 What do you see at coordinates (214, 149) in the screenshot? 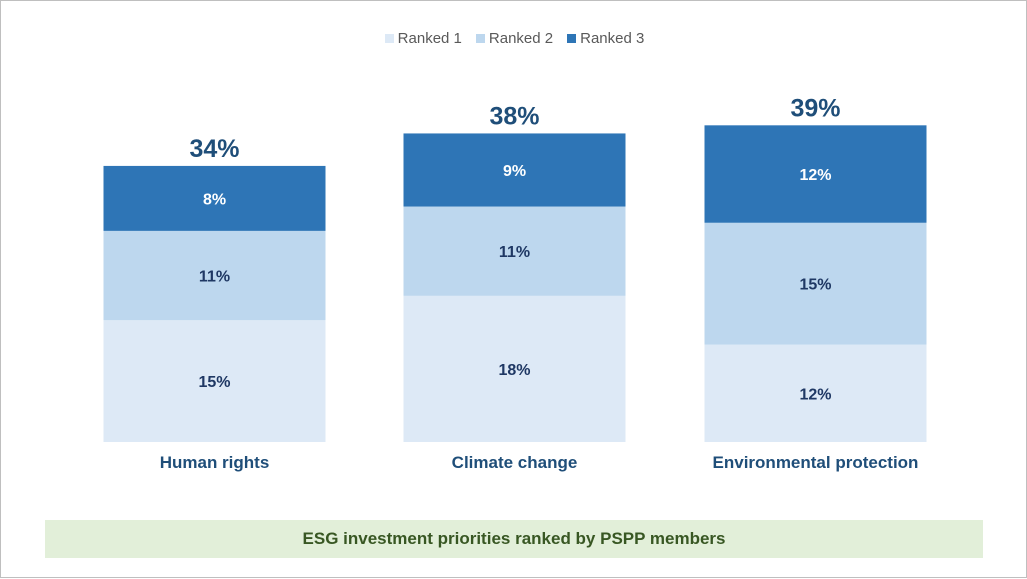
I see `total-label-human-rights: 34%` at bounding box center [214, 149].